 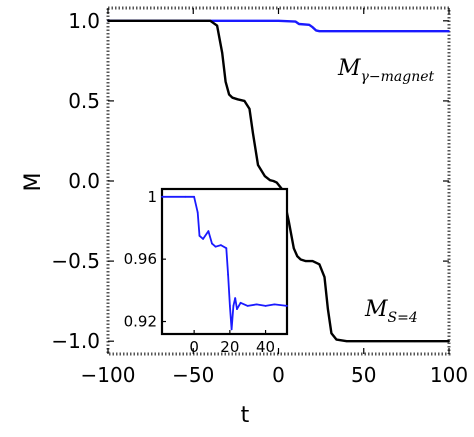 I want to click on inset-frame, so click(x=224, y=261).